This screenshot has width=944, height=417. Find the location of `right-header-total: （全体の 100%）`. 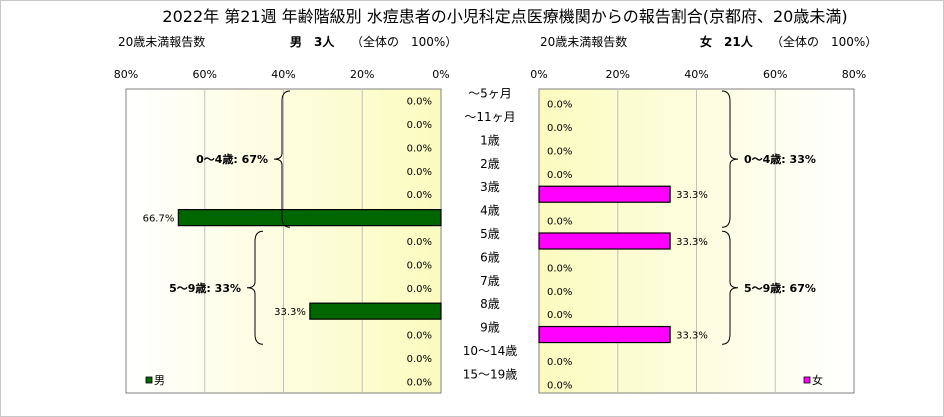

right-header-total: （全体の 100%） is located at coordinates (824, 41).